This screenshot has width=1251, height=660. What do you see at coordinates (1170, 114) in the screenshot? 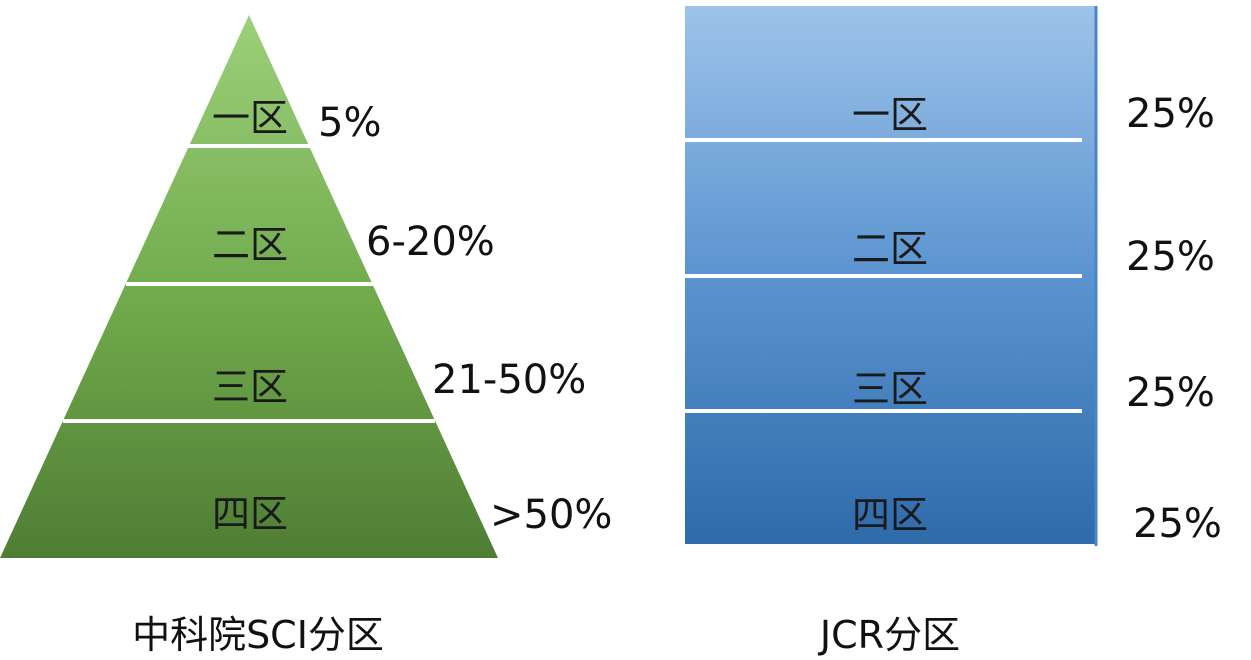
I see `jcr-tier-1-share: 25%` at bounding box center [1170, 114].